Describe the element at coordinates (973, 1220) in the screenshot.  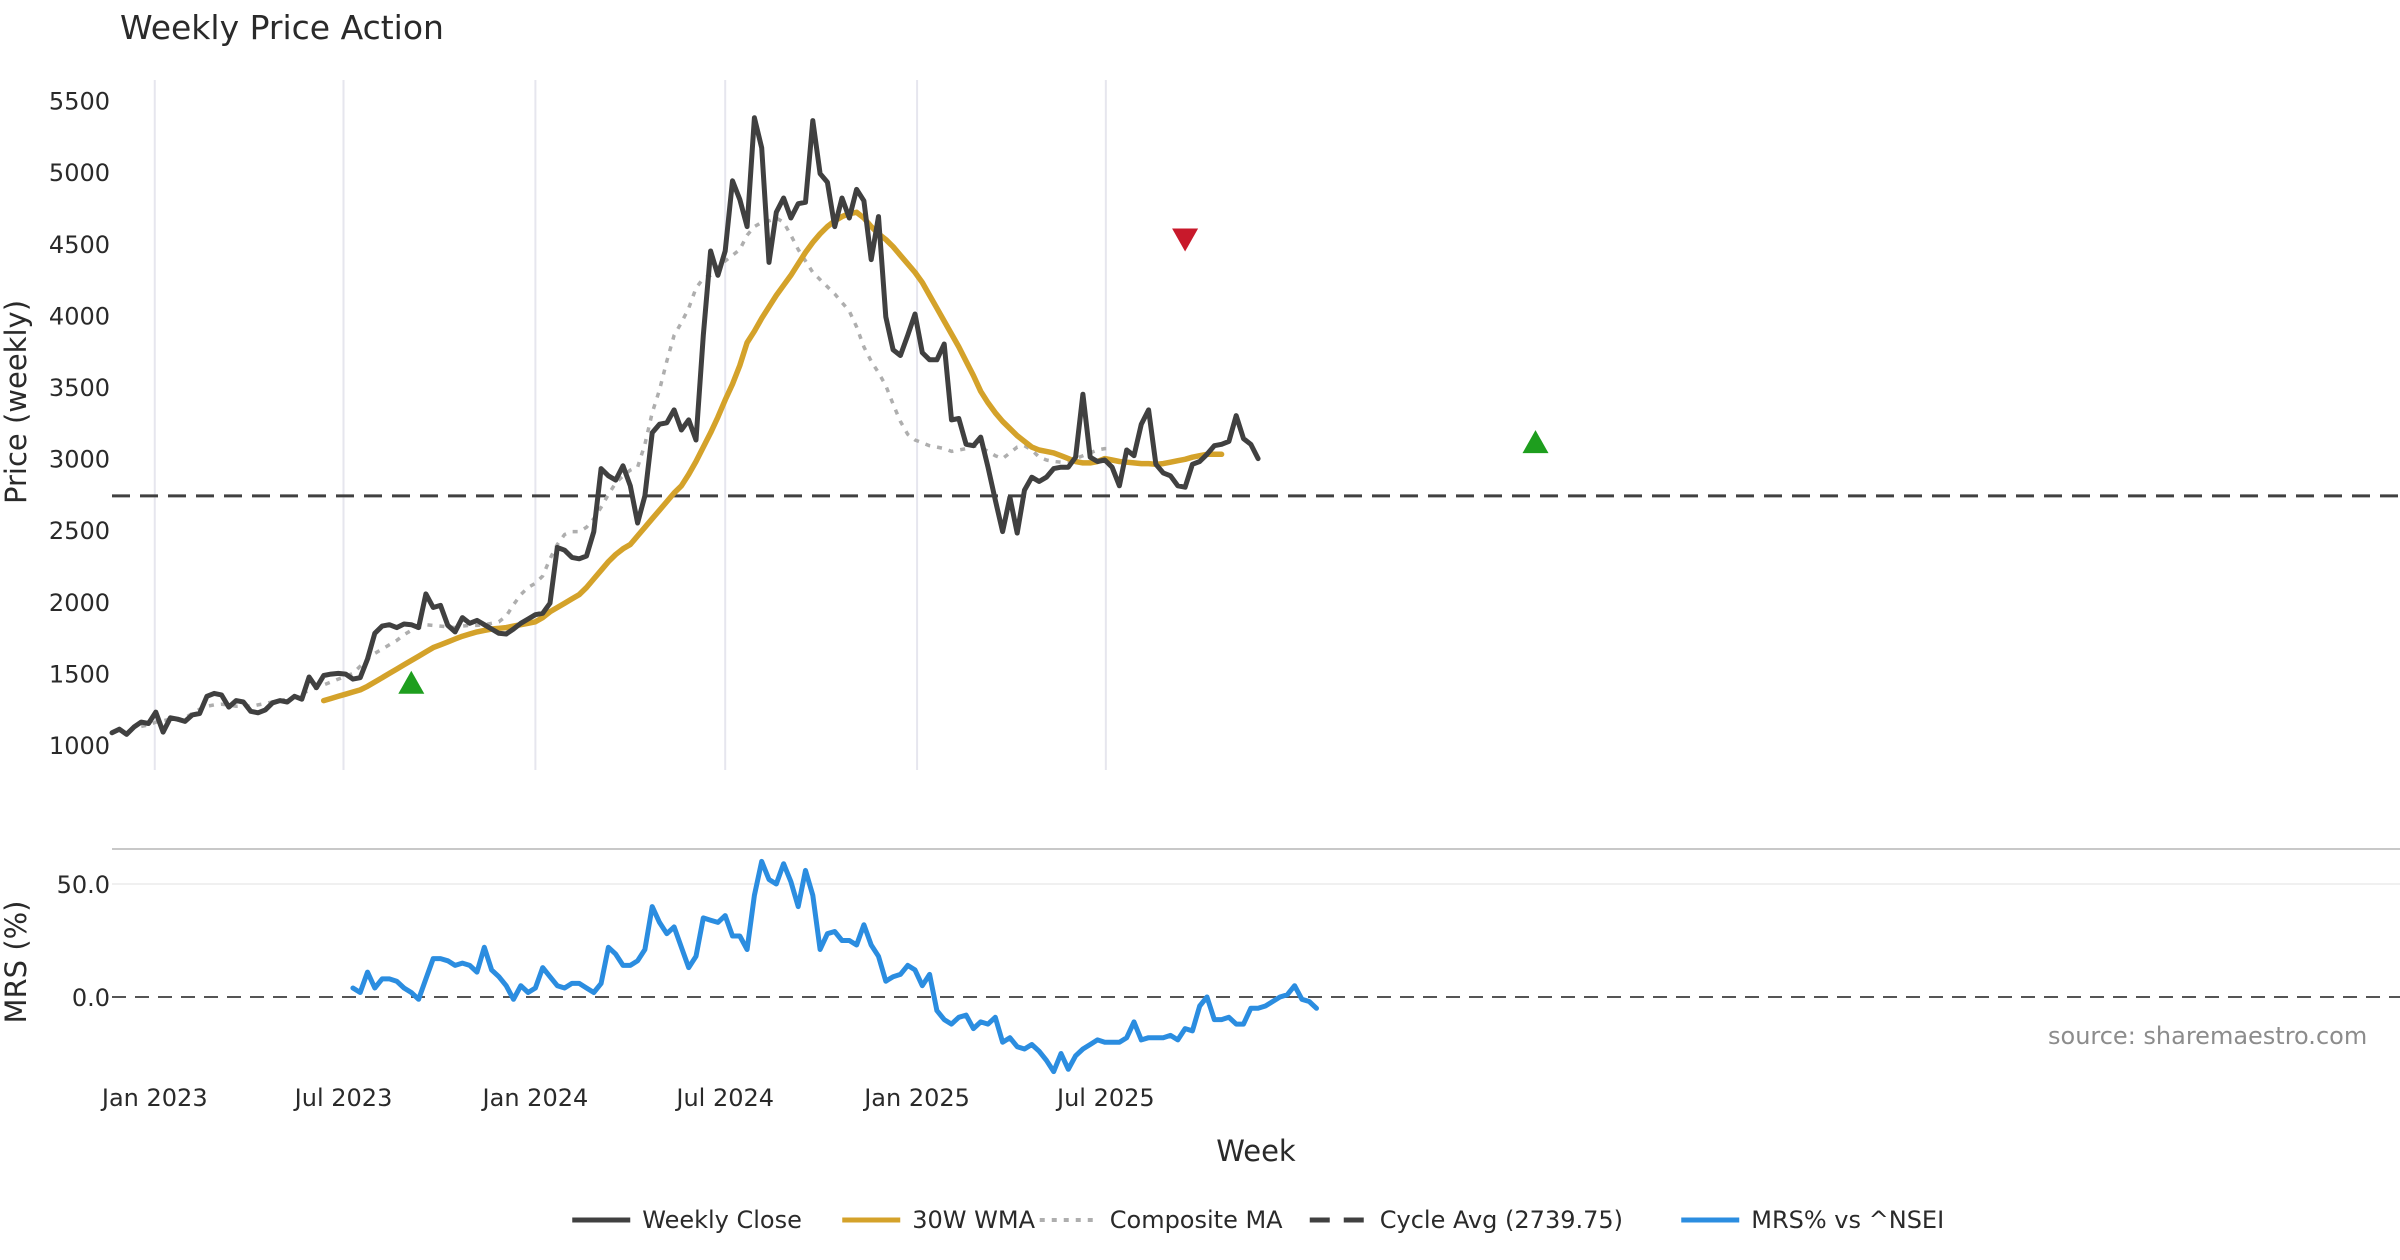
I see `legend-label: 30W WMA` at that location.